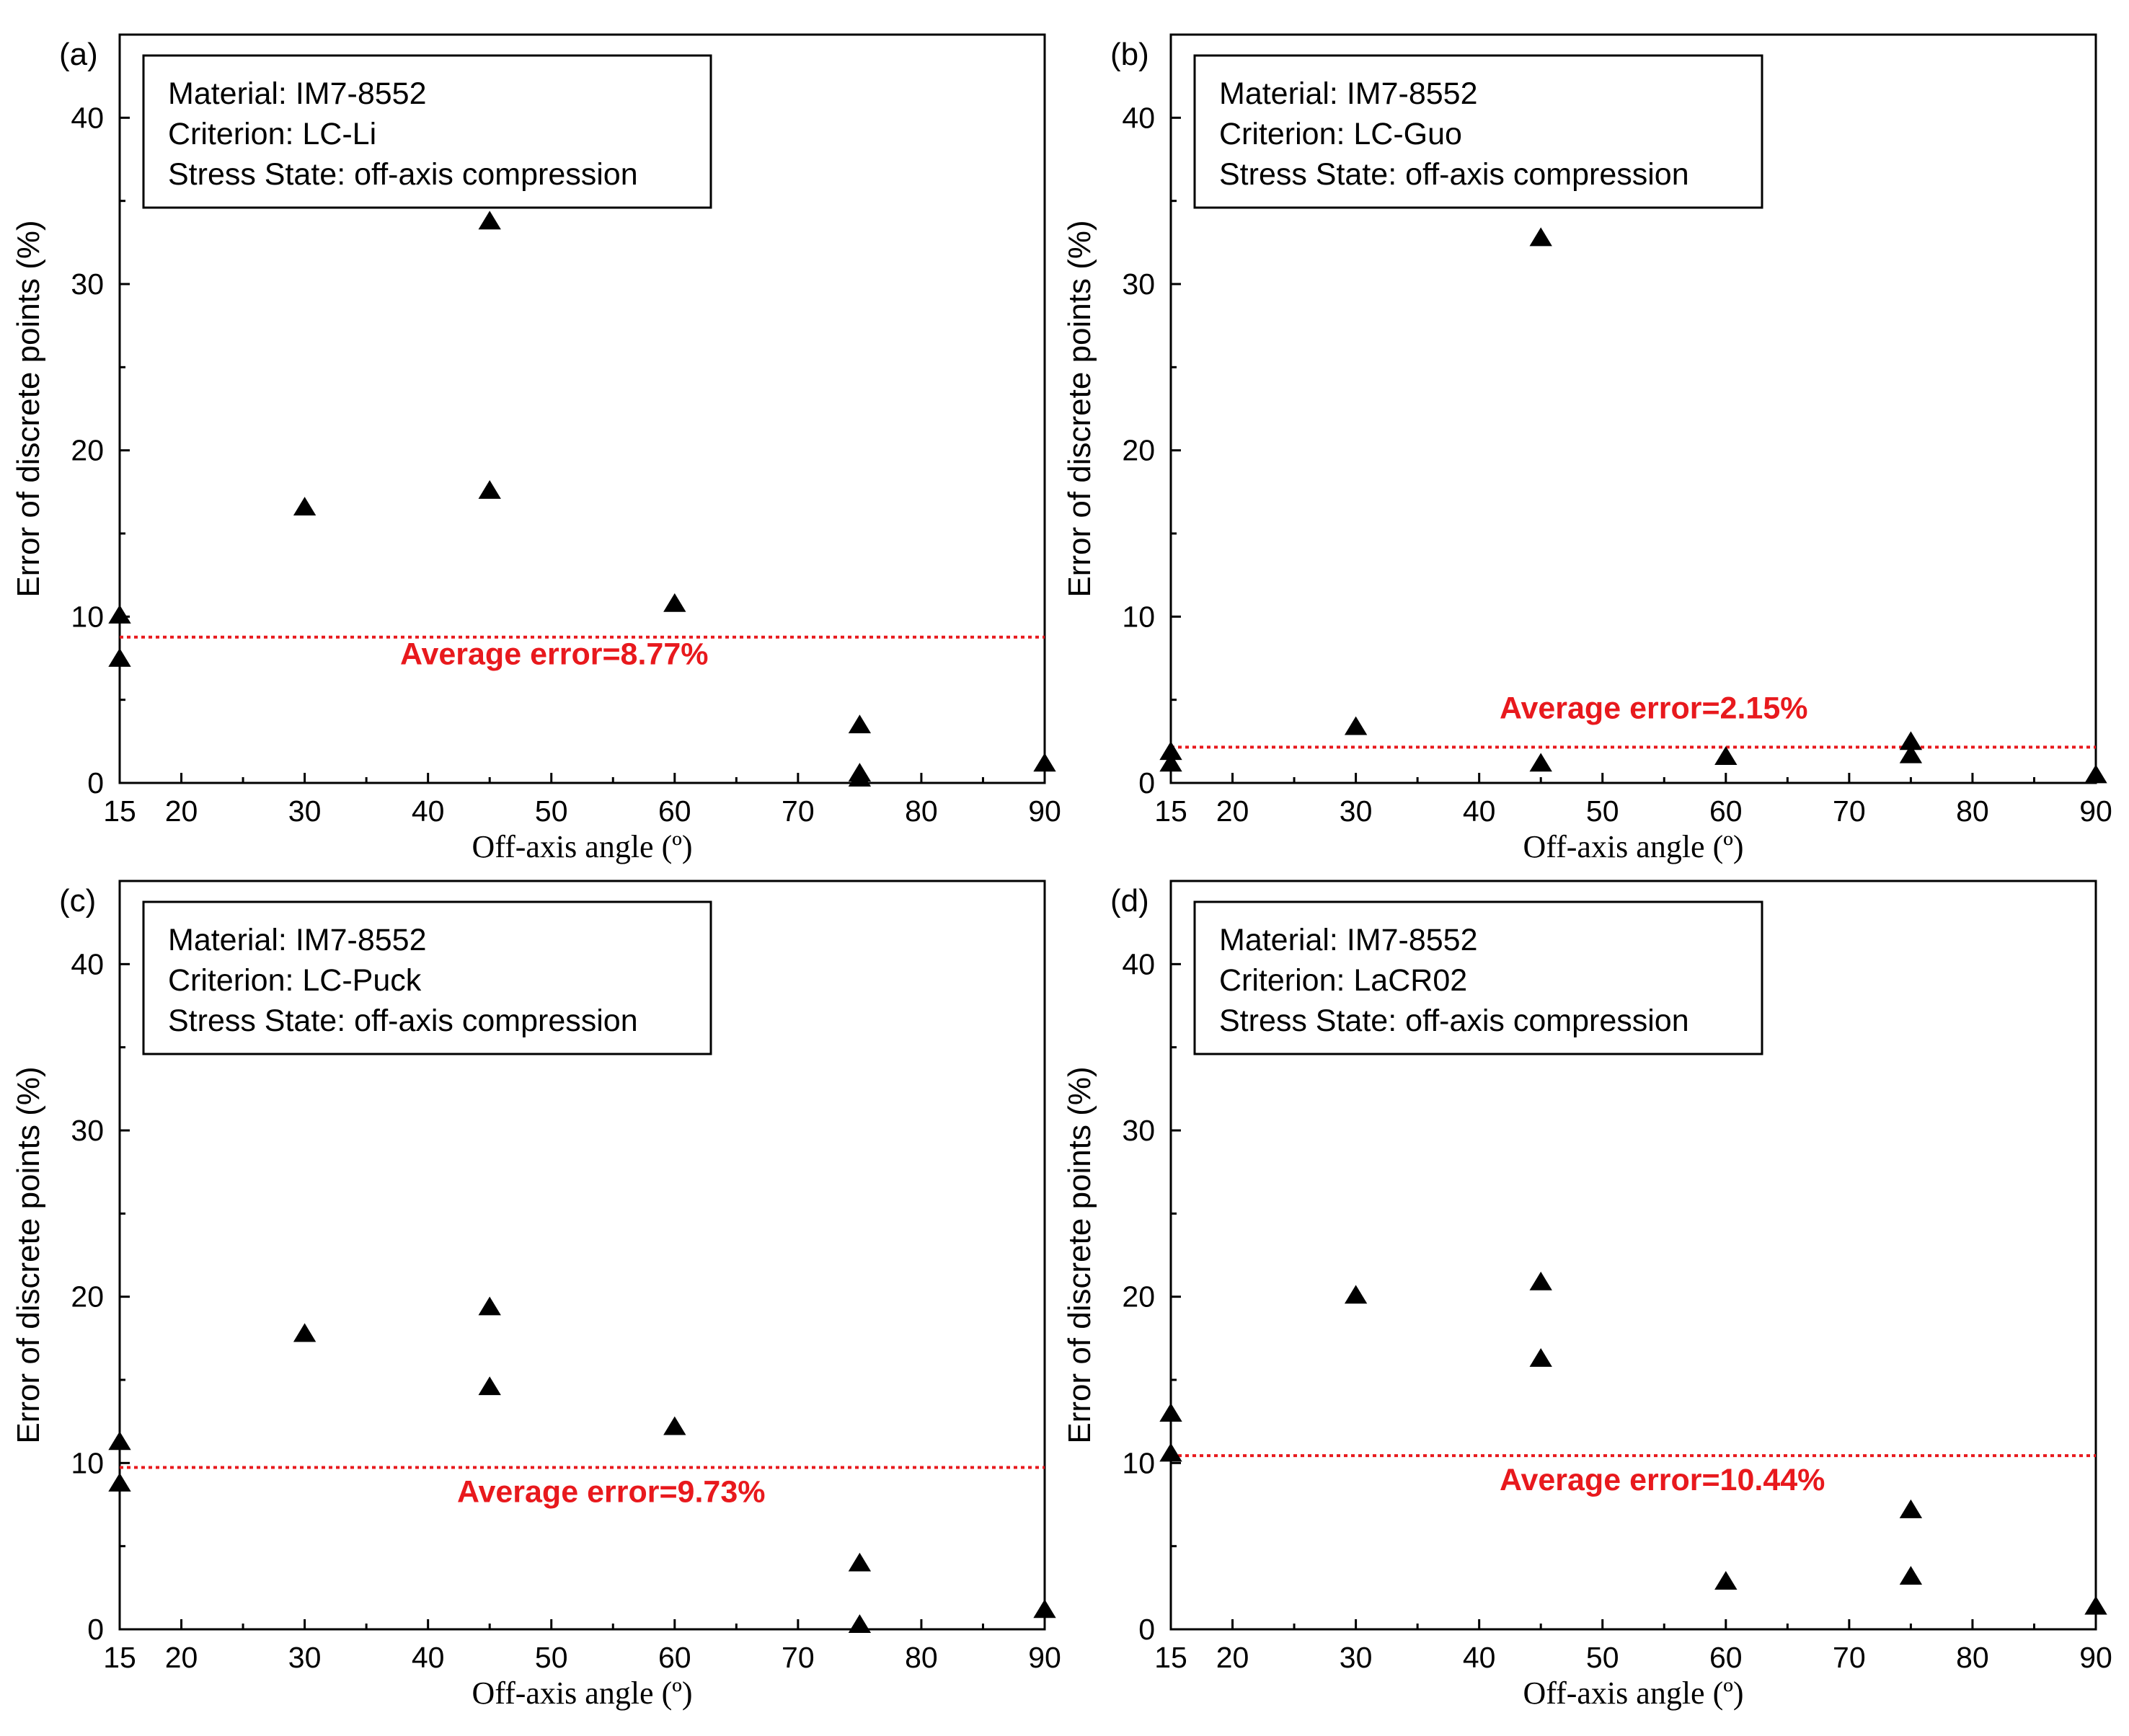 This screenshot has height=1736, width=2129. I want to click on average-error-label: Average error=10.44%, so click(1662, 1480).